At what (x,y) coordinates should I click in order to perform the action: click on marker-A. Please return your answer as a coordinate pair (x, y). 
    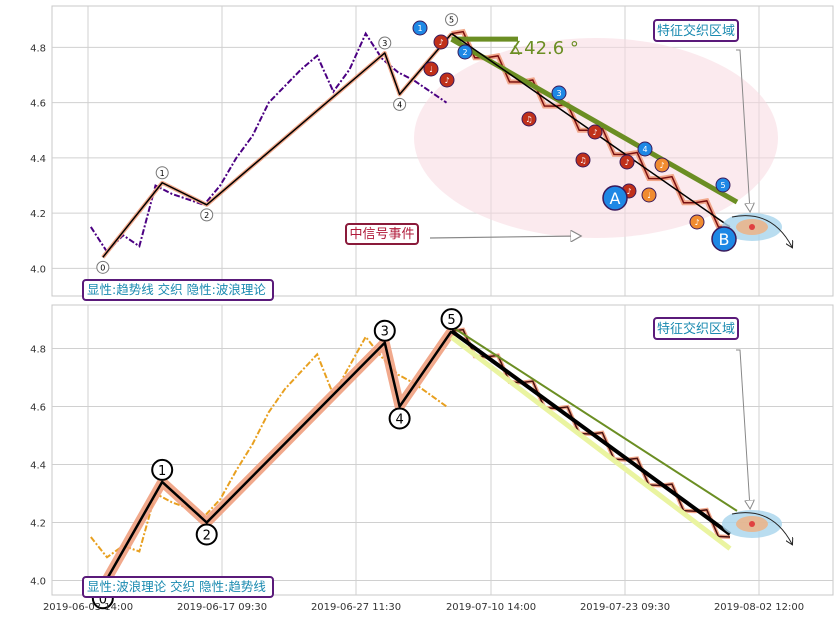
    Looking at the image, I should click on (615, 198).